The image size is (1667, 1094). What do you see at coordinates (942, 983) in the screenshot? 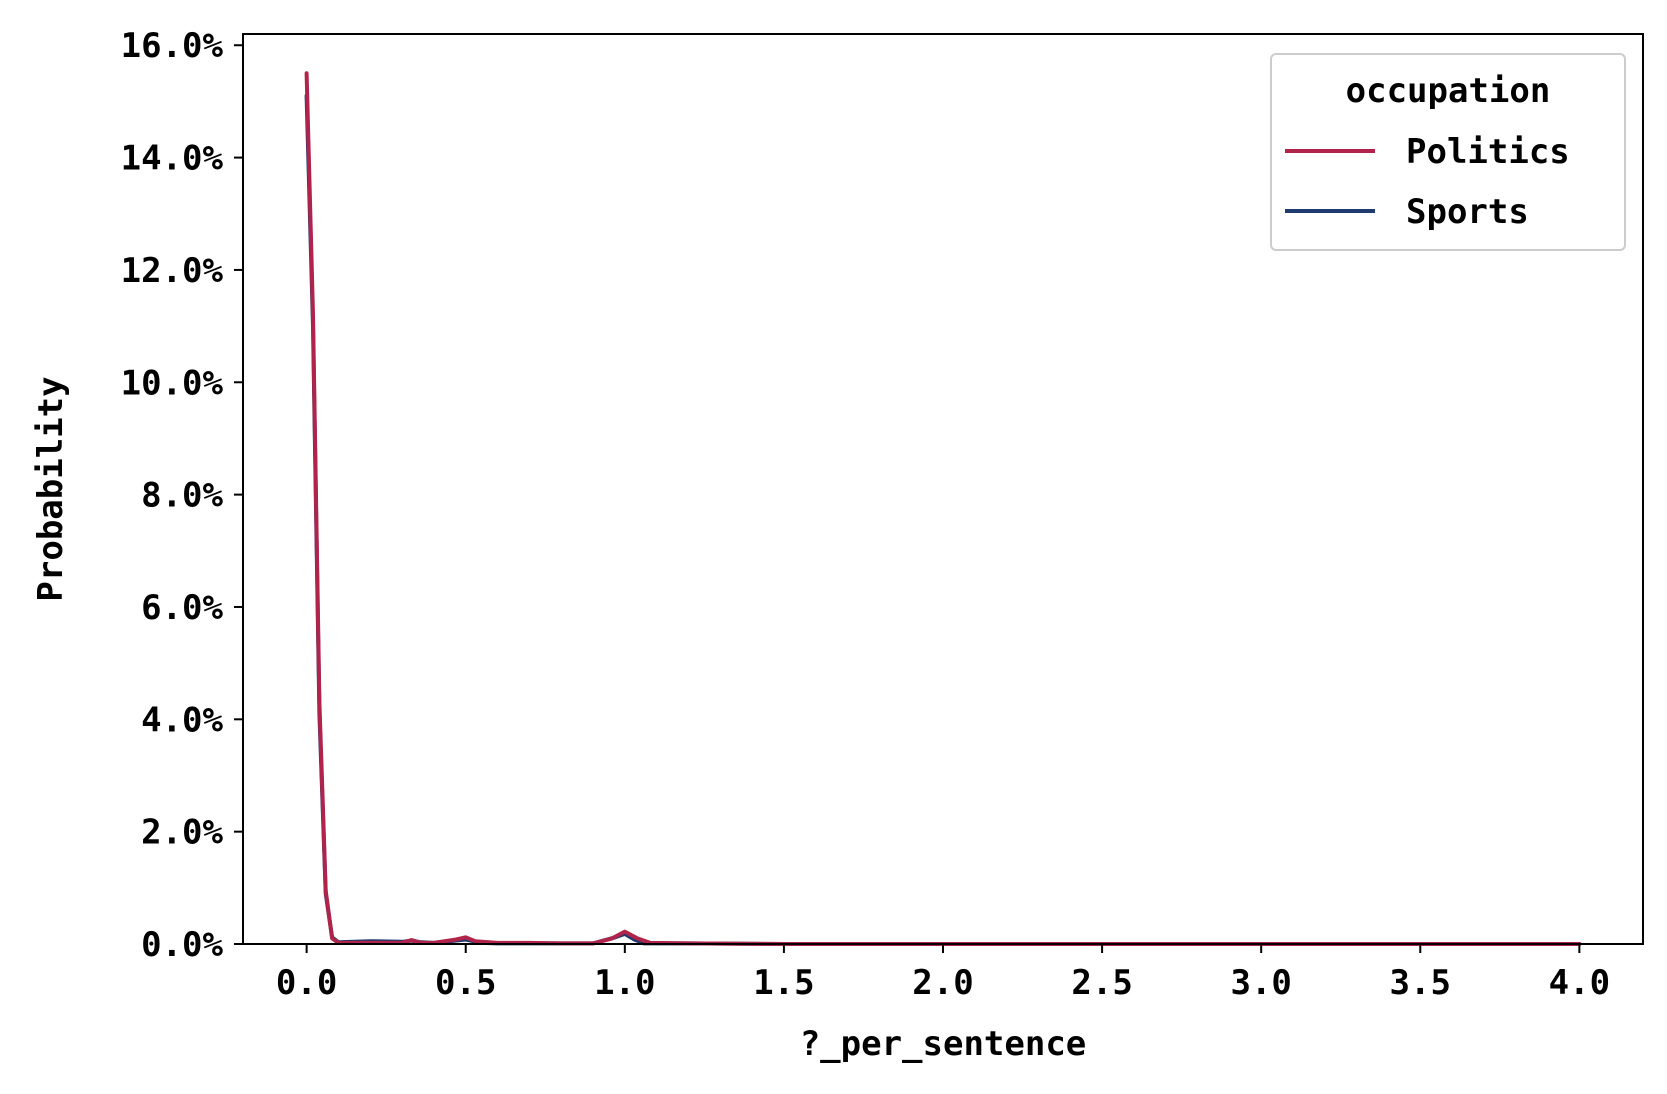
I see `x-tick-label: 2.0` at bounding box center [942, 983].